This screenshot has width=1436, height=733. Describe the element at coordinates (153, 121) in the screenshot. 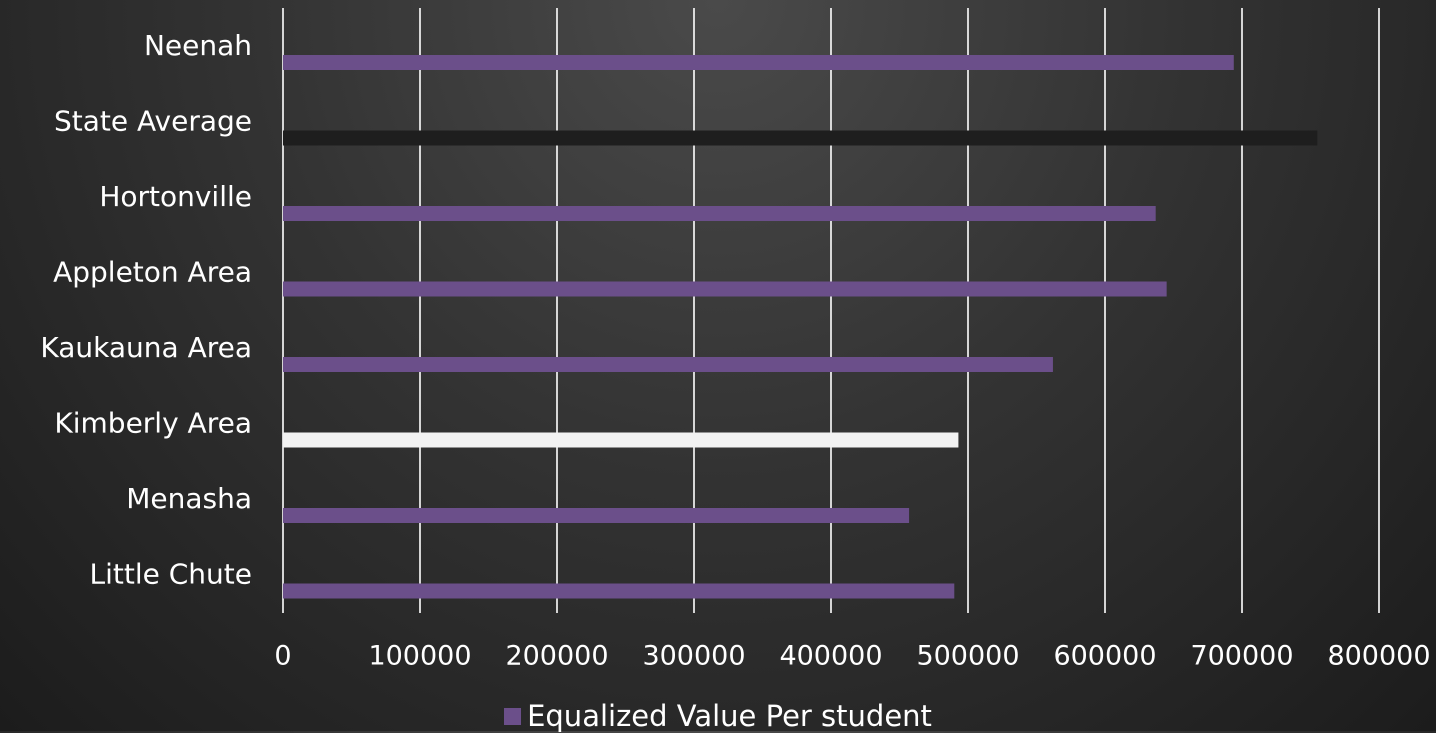

I see `category-label: State Average` at that location.